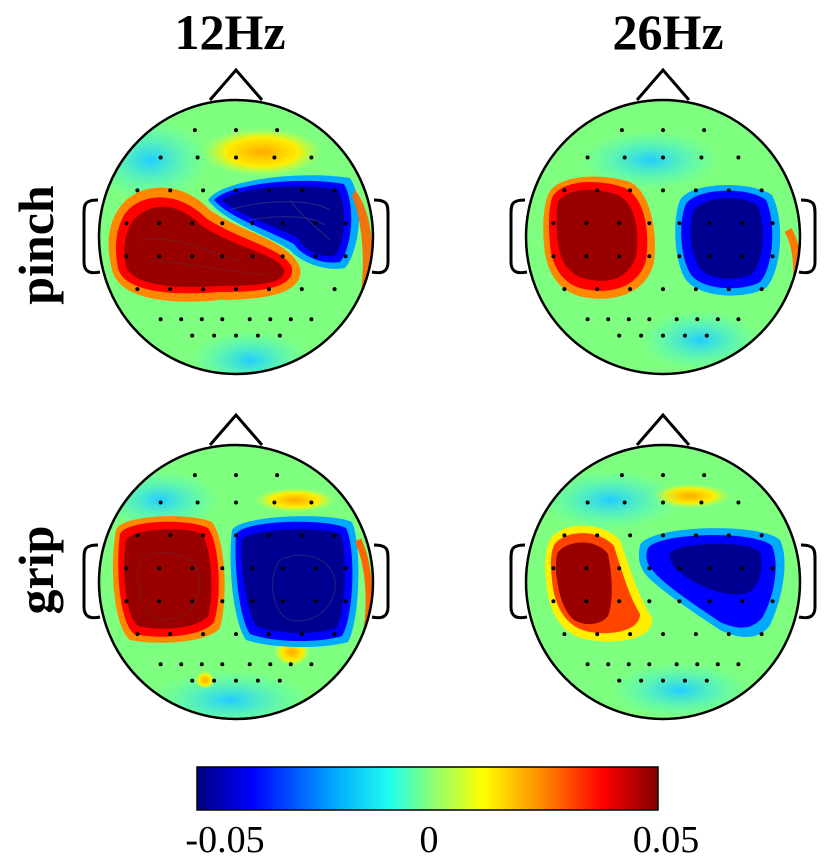 The width and height of the screenshot is (825, 865). Describe the element at coordinates (236, 566) in the screenshot. I see `topomap-12hz-grip` at that location.